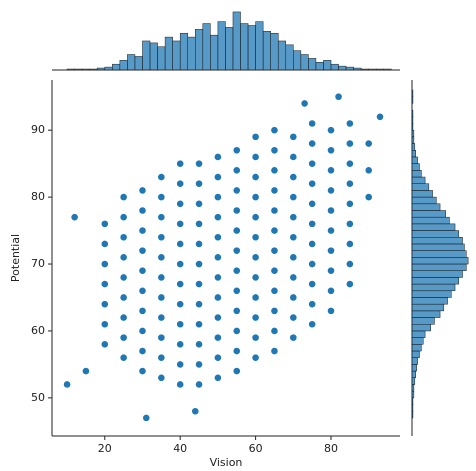 The height and width of the screenshot is (471, 476). Describe the element at coordinates (256, 448) in the screenshot. I see `x-tick-label: 60` at that location.